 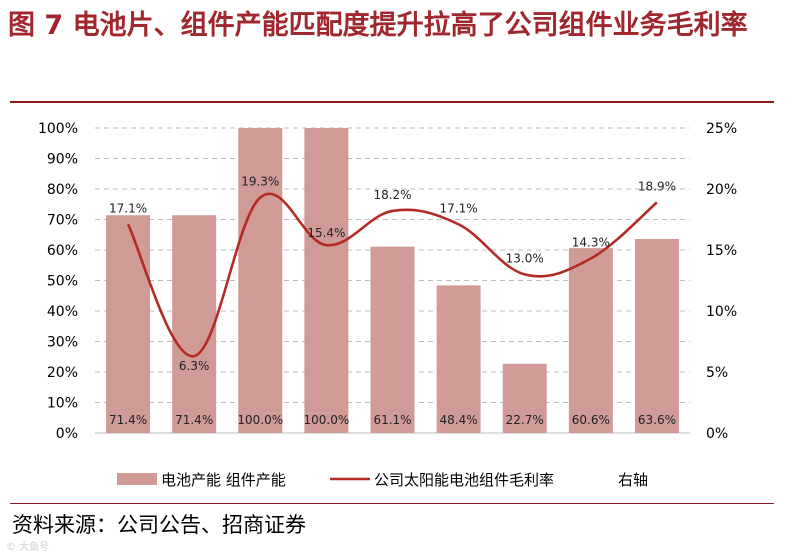 I want to click on source-divider, so click(x=392, y=503).